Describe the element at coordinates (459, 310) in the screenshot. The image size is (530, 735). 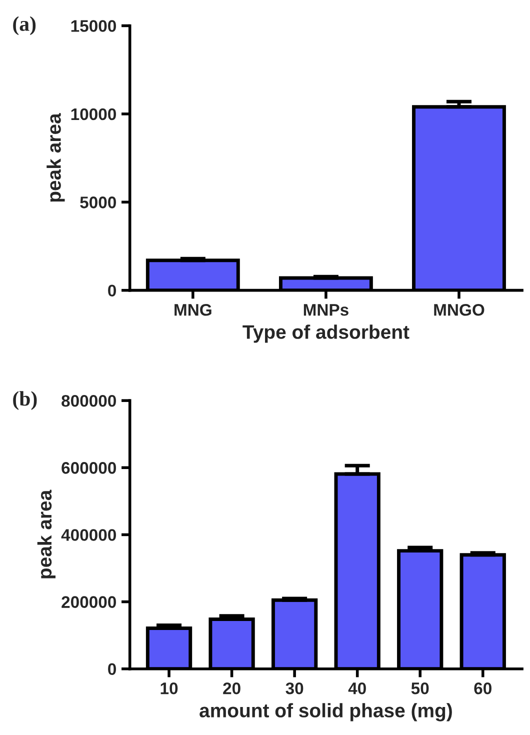
I see `x-tick-label: MNGO` at that location.